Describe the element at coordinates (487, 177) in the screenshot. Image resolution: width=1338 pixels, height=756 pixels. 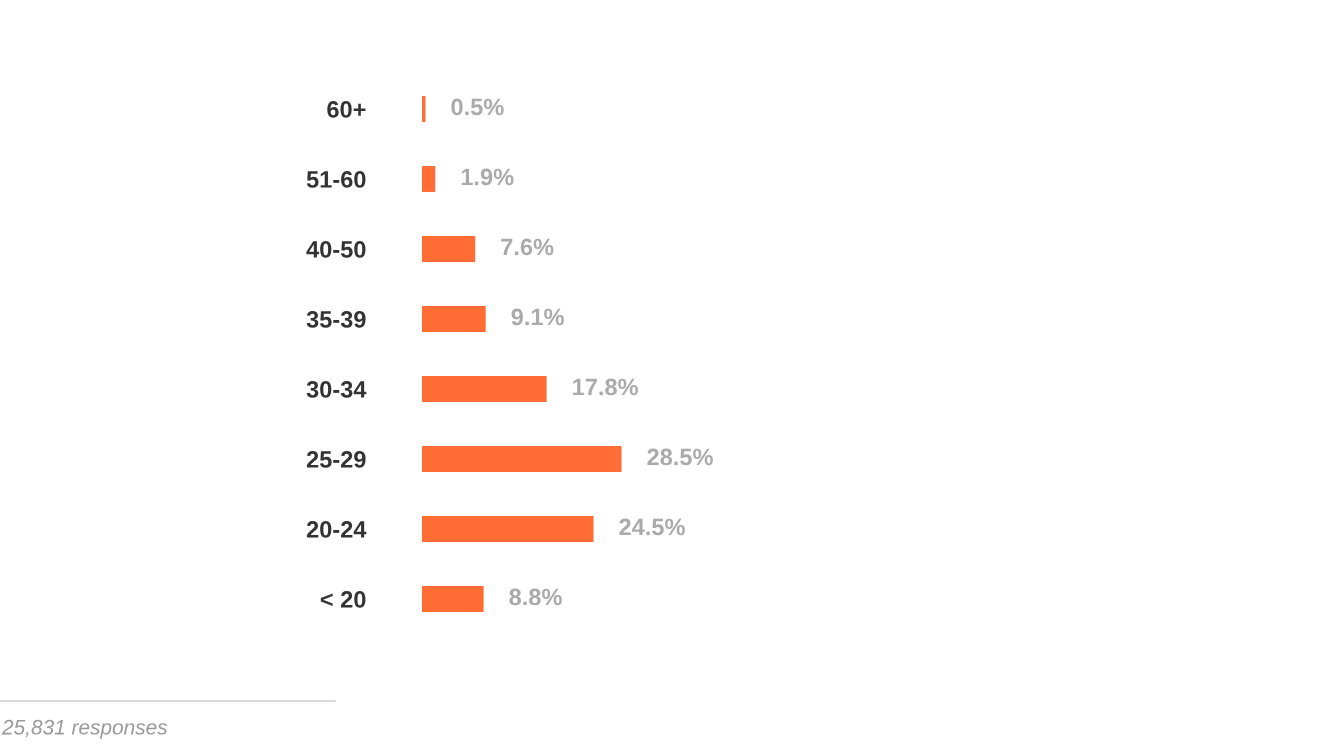
I see `data-label: 1.9%` at that location.